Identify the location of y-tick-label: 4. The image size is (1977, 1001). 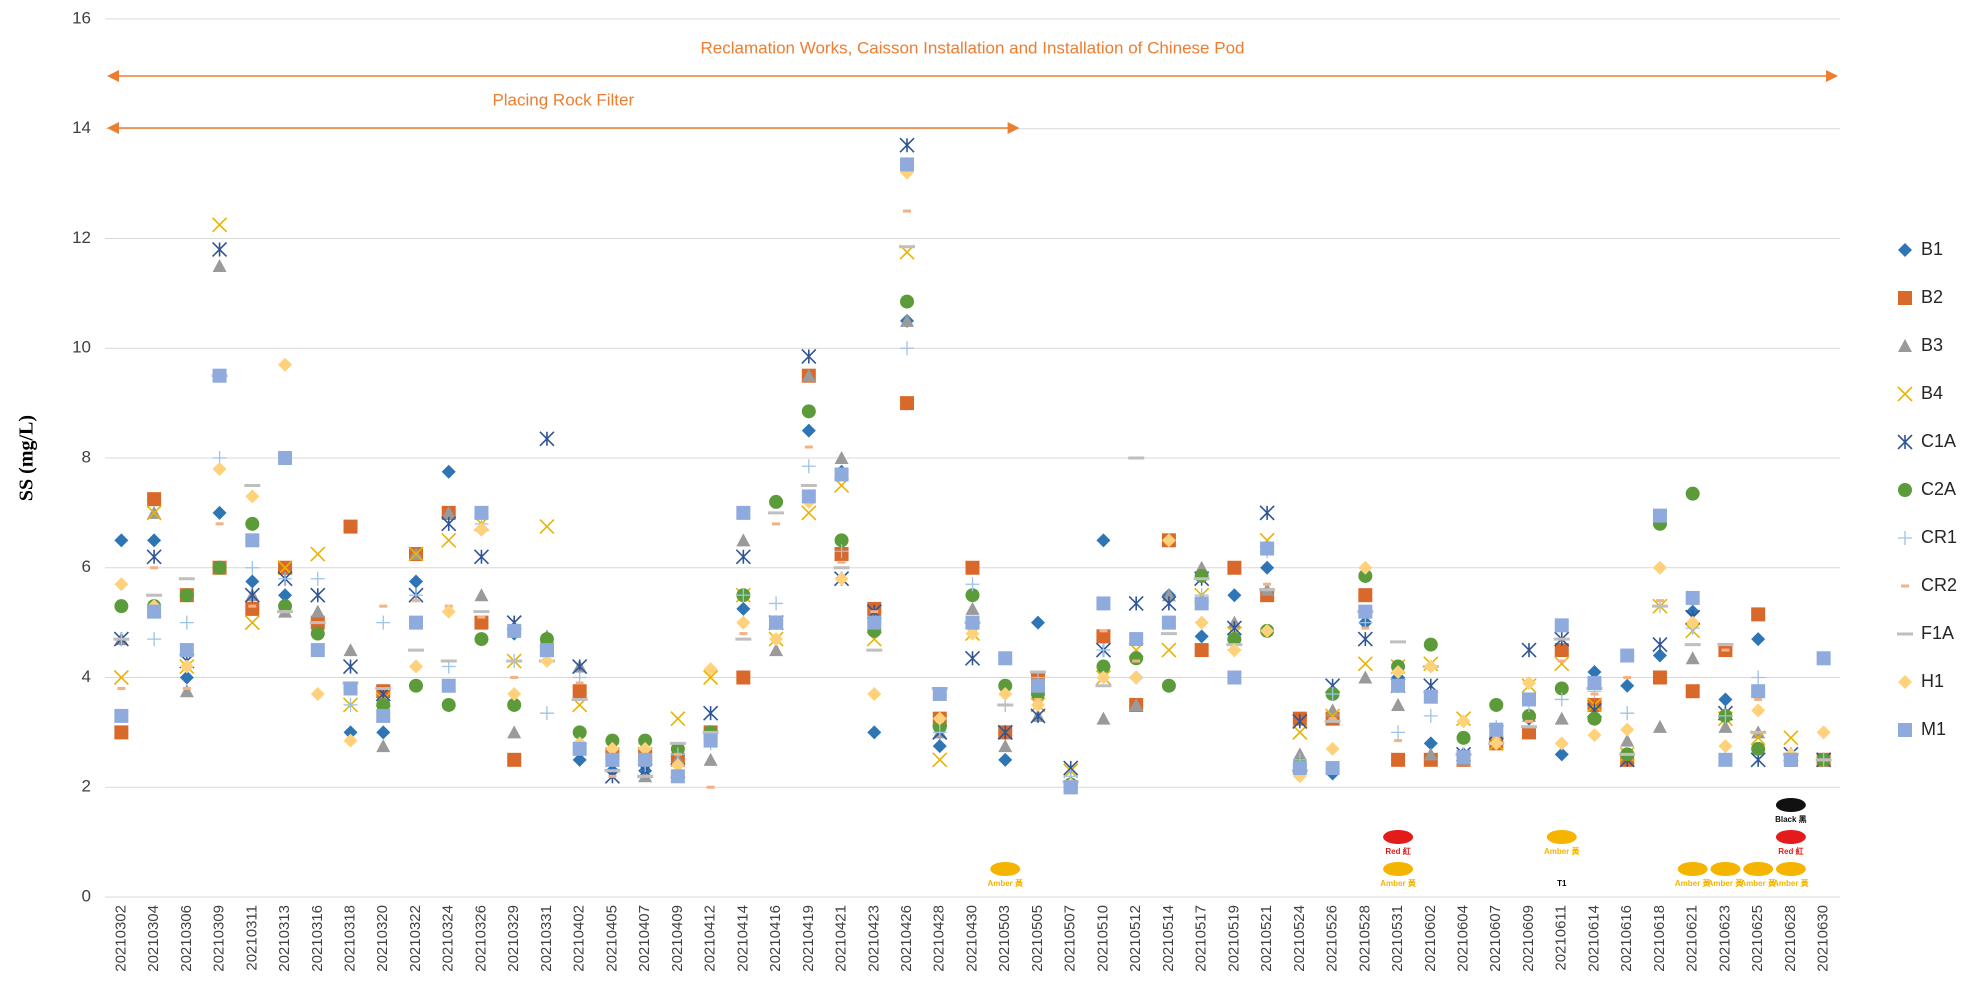
(86, 676).